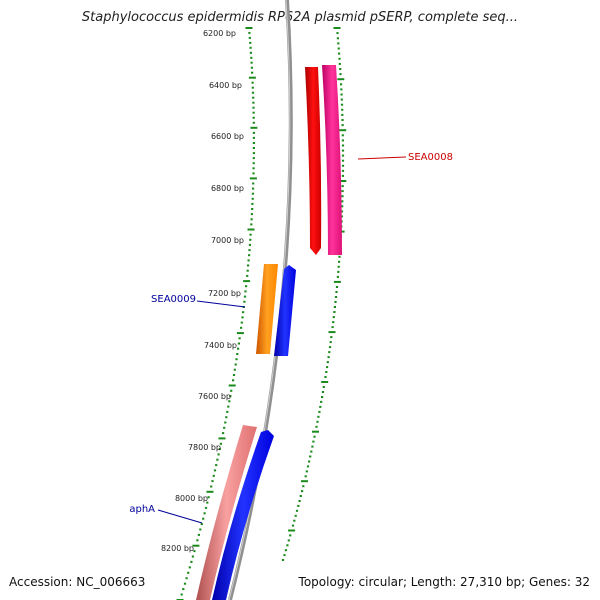  What do you see at coordinates (221, 304) in the screenshot?
I see `leader-line-sea0009` at bounding box center [221, 304].